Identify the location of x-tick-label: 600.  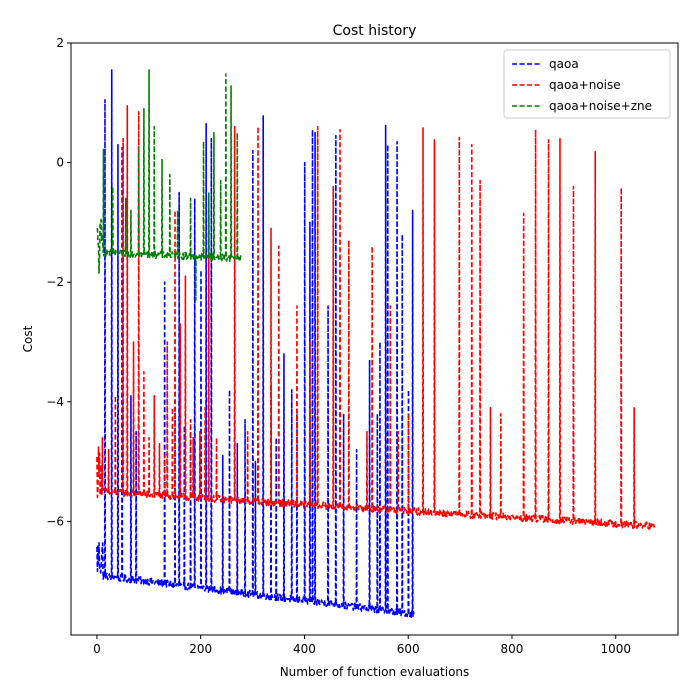
(408, 649).